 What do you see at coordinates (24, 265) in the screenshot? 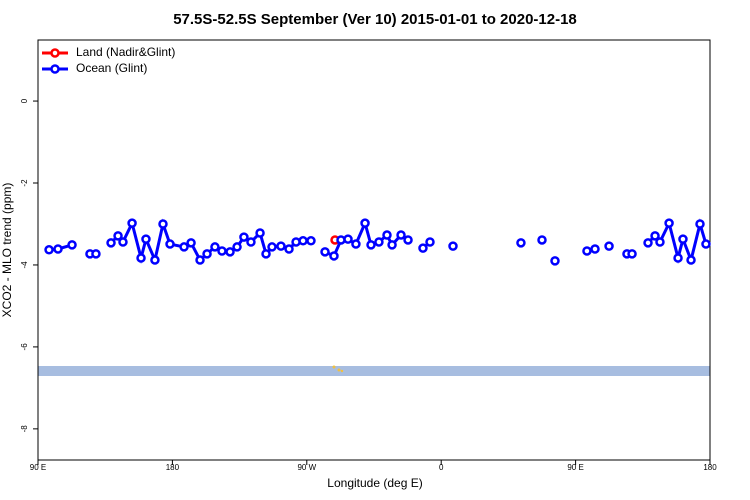
I see `y-tick-label: -4` at bounding box center [24, 265].